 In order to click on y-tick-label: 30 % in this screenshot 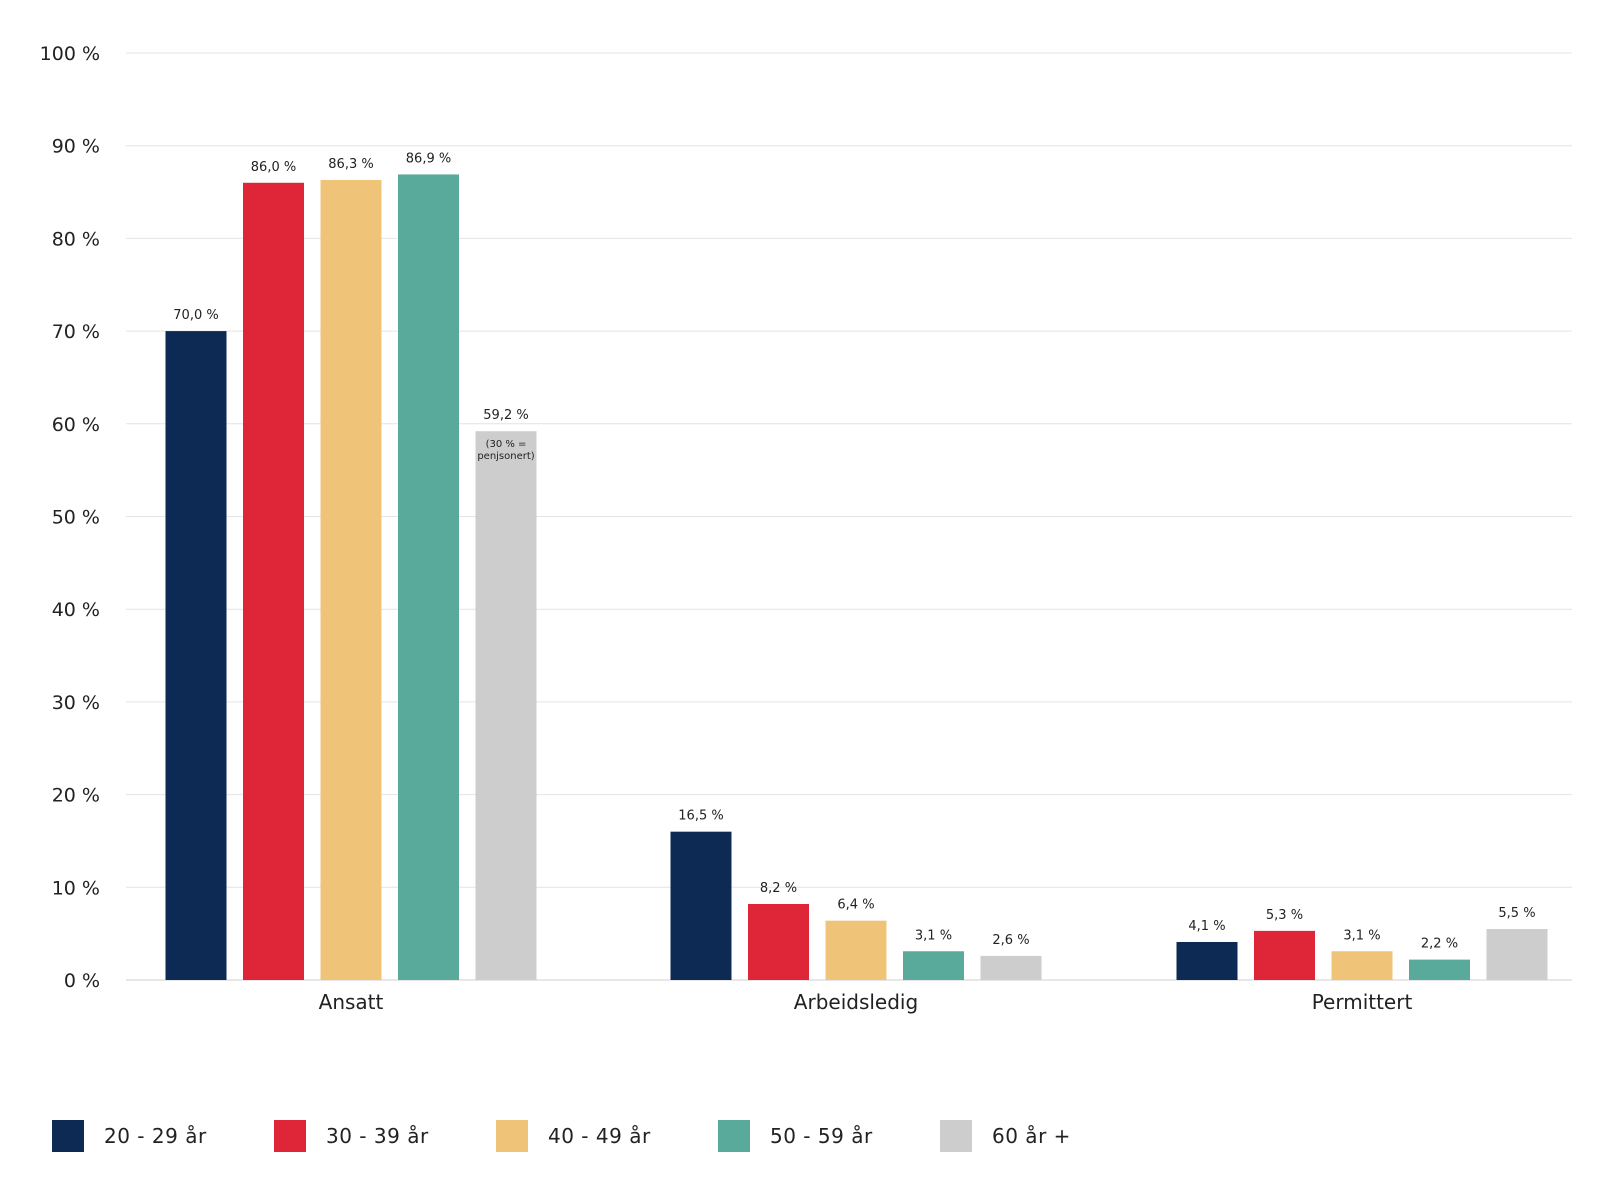, I will do `click(76, 703)`.